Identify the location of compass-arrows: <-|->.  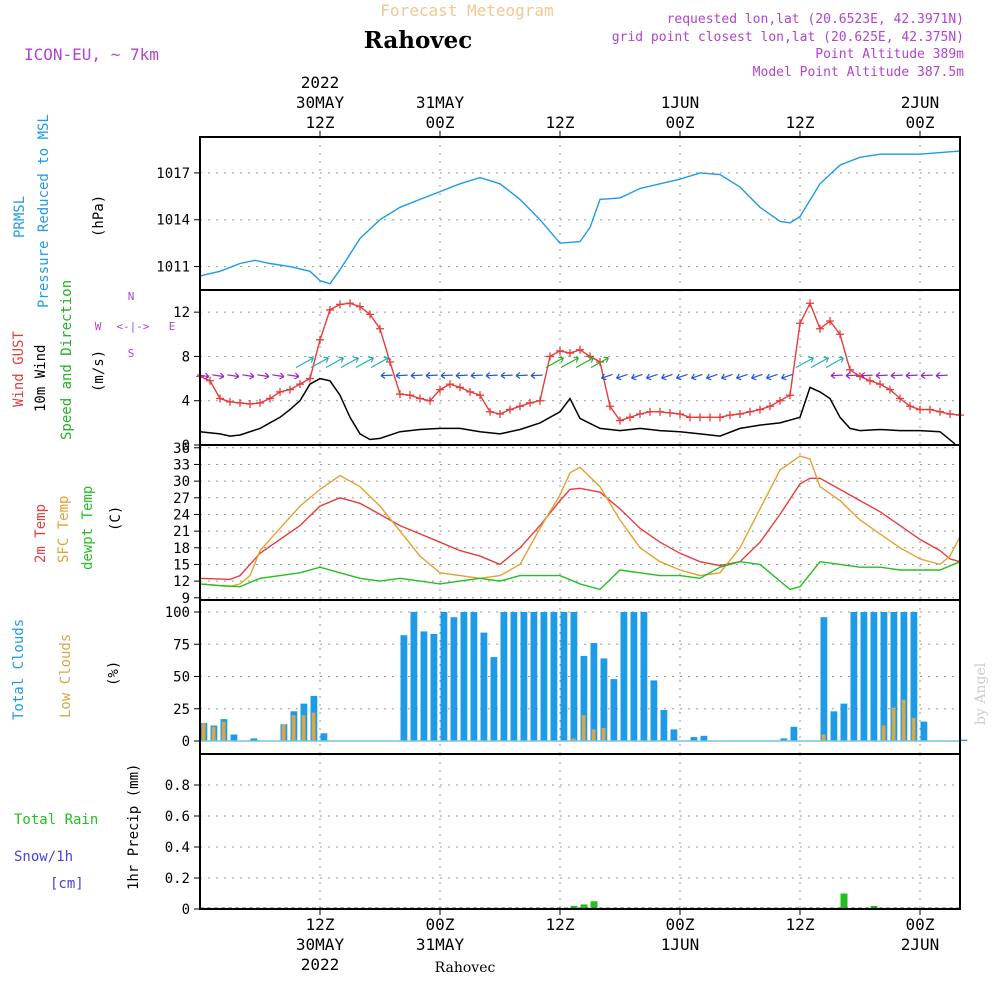
(132, 326).